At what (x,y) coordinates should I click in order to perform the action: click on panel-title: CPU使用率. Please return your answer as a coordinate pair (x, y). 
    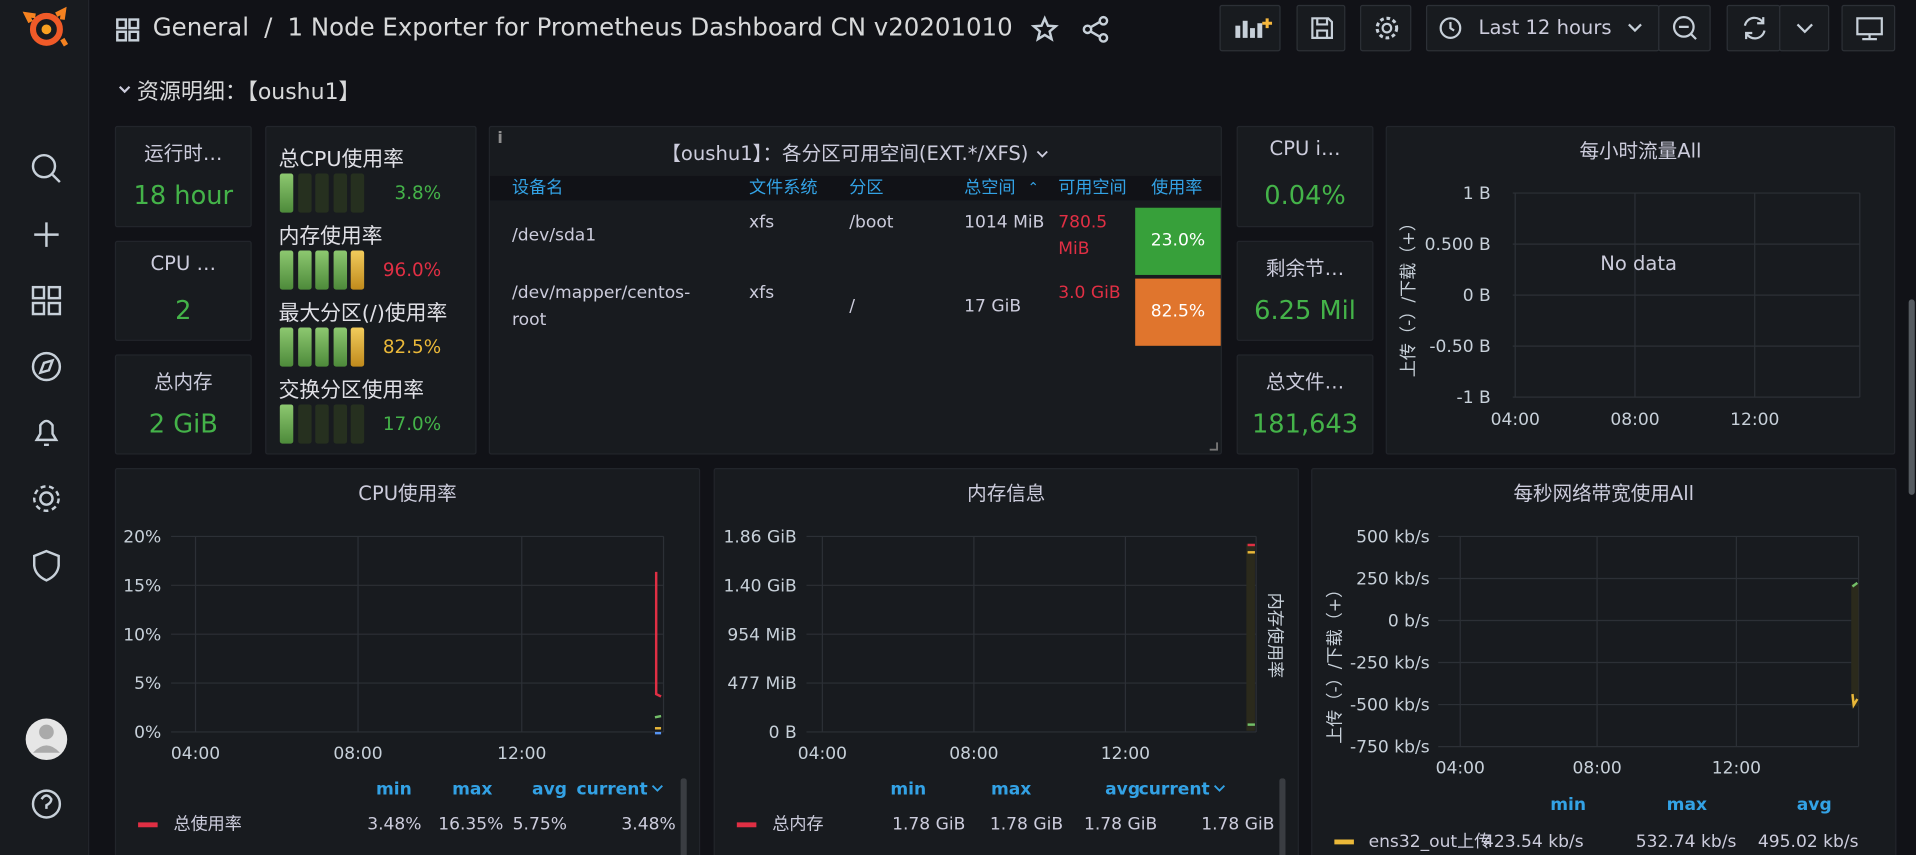
    Looking at the image, I should click on (407, 493).